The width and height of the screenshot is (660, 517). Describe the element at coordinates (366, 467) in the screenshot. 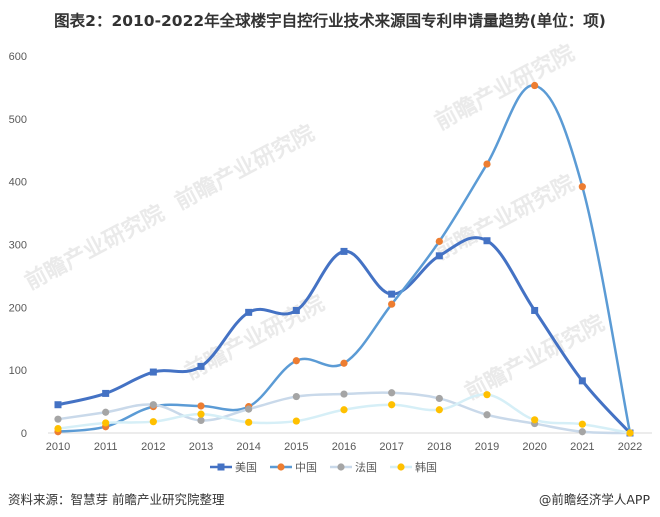

I see `legend-label: 法国` at that location.